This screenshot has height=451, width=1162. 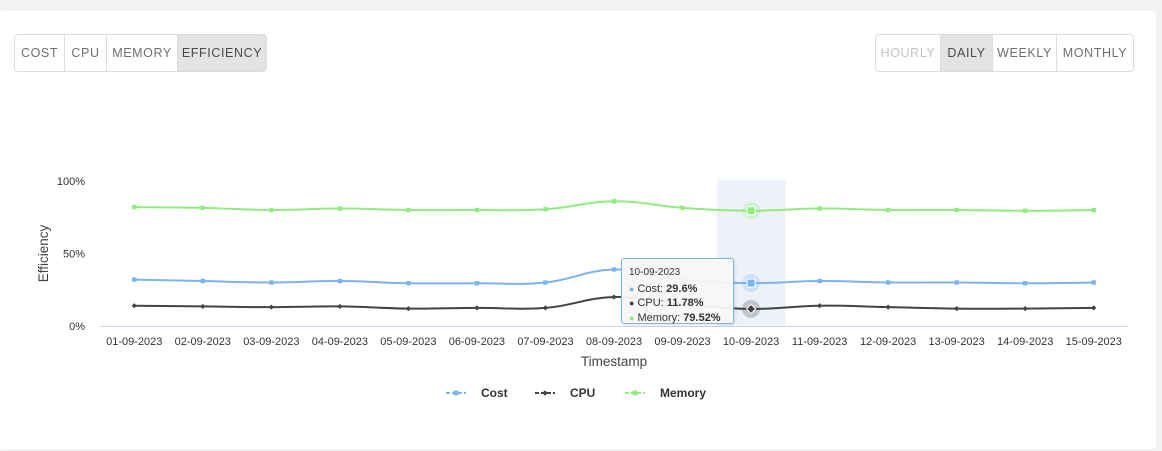 I want to click on tab-monthly: MONTHLY, so click(x=1095, y=53).